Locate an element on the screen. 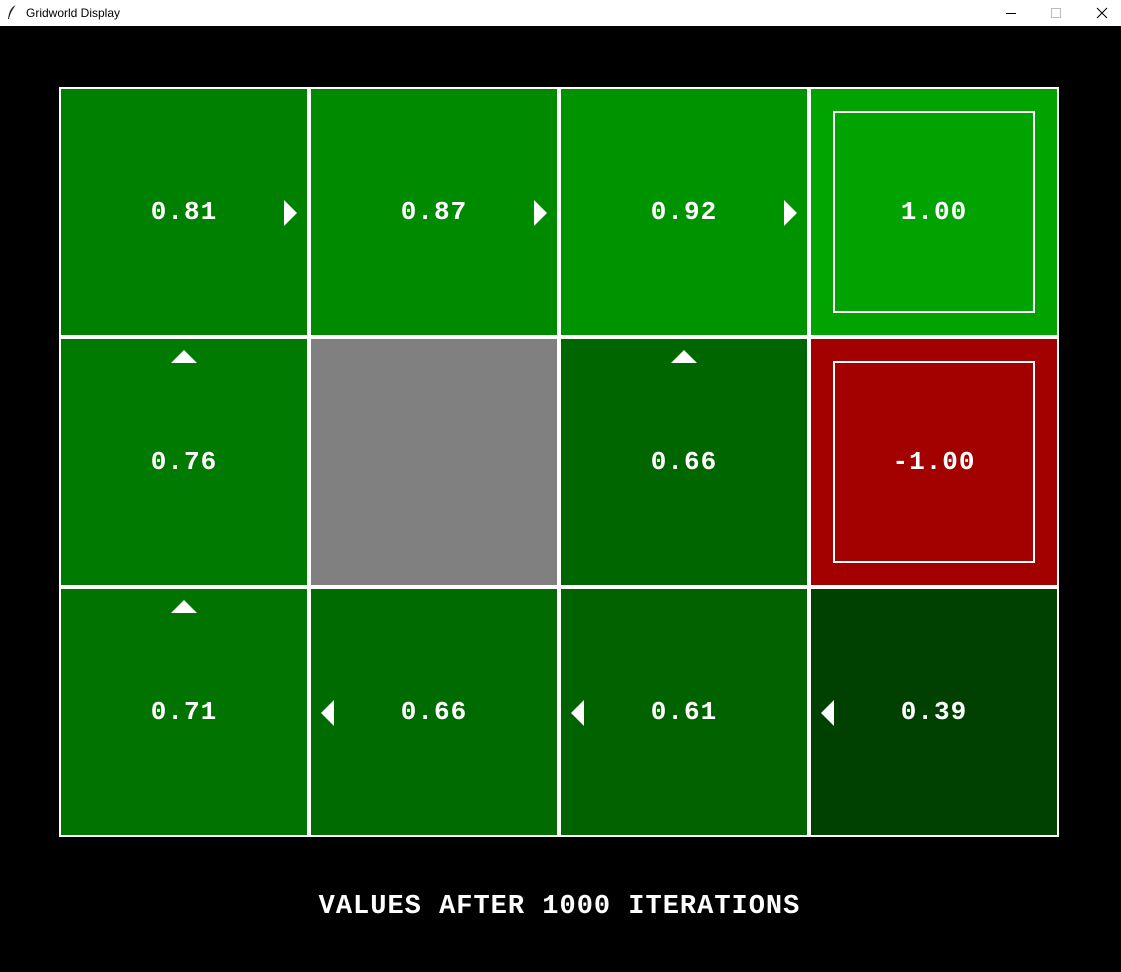 The image size is (1121, 972). cell-value: -1.00 is located at coordinates (934, 462).